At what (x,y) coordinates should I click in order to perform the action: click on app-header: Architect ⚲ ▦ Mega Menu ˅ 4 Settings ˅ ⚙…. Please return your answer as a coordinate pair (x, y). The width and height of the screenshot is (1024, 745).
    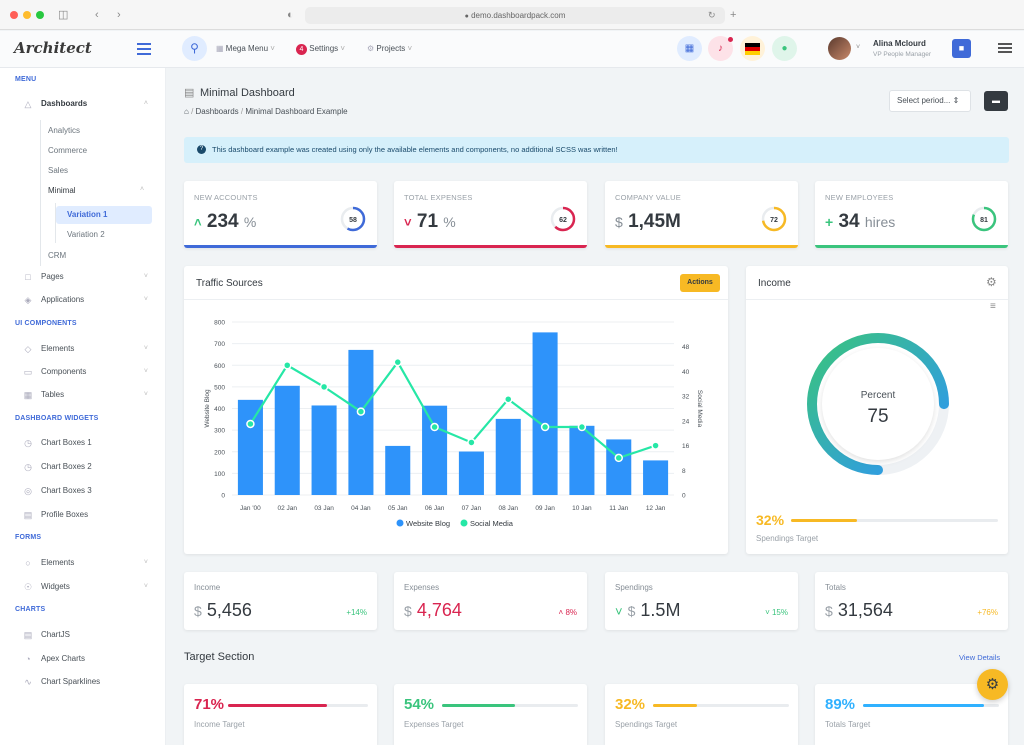
    Looking at the image, I should click on (512, 49).